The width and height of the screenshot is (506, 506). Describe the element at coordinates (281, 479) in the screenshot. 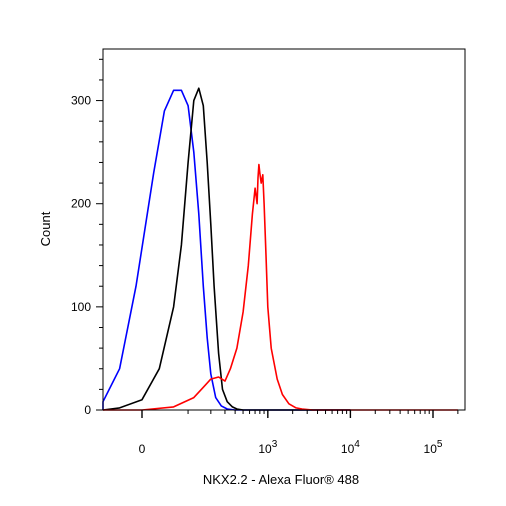

I see `x-axis-title: NKX2.2 - Alexa Fluor® 488` at that location.